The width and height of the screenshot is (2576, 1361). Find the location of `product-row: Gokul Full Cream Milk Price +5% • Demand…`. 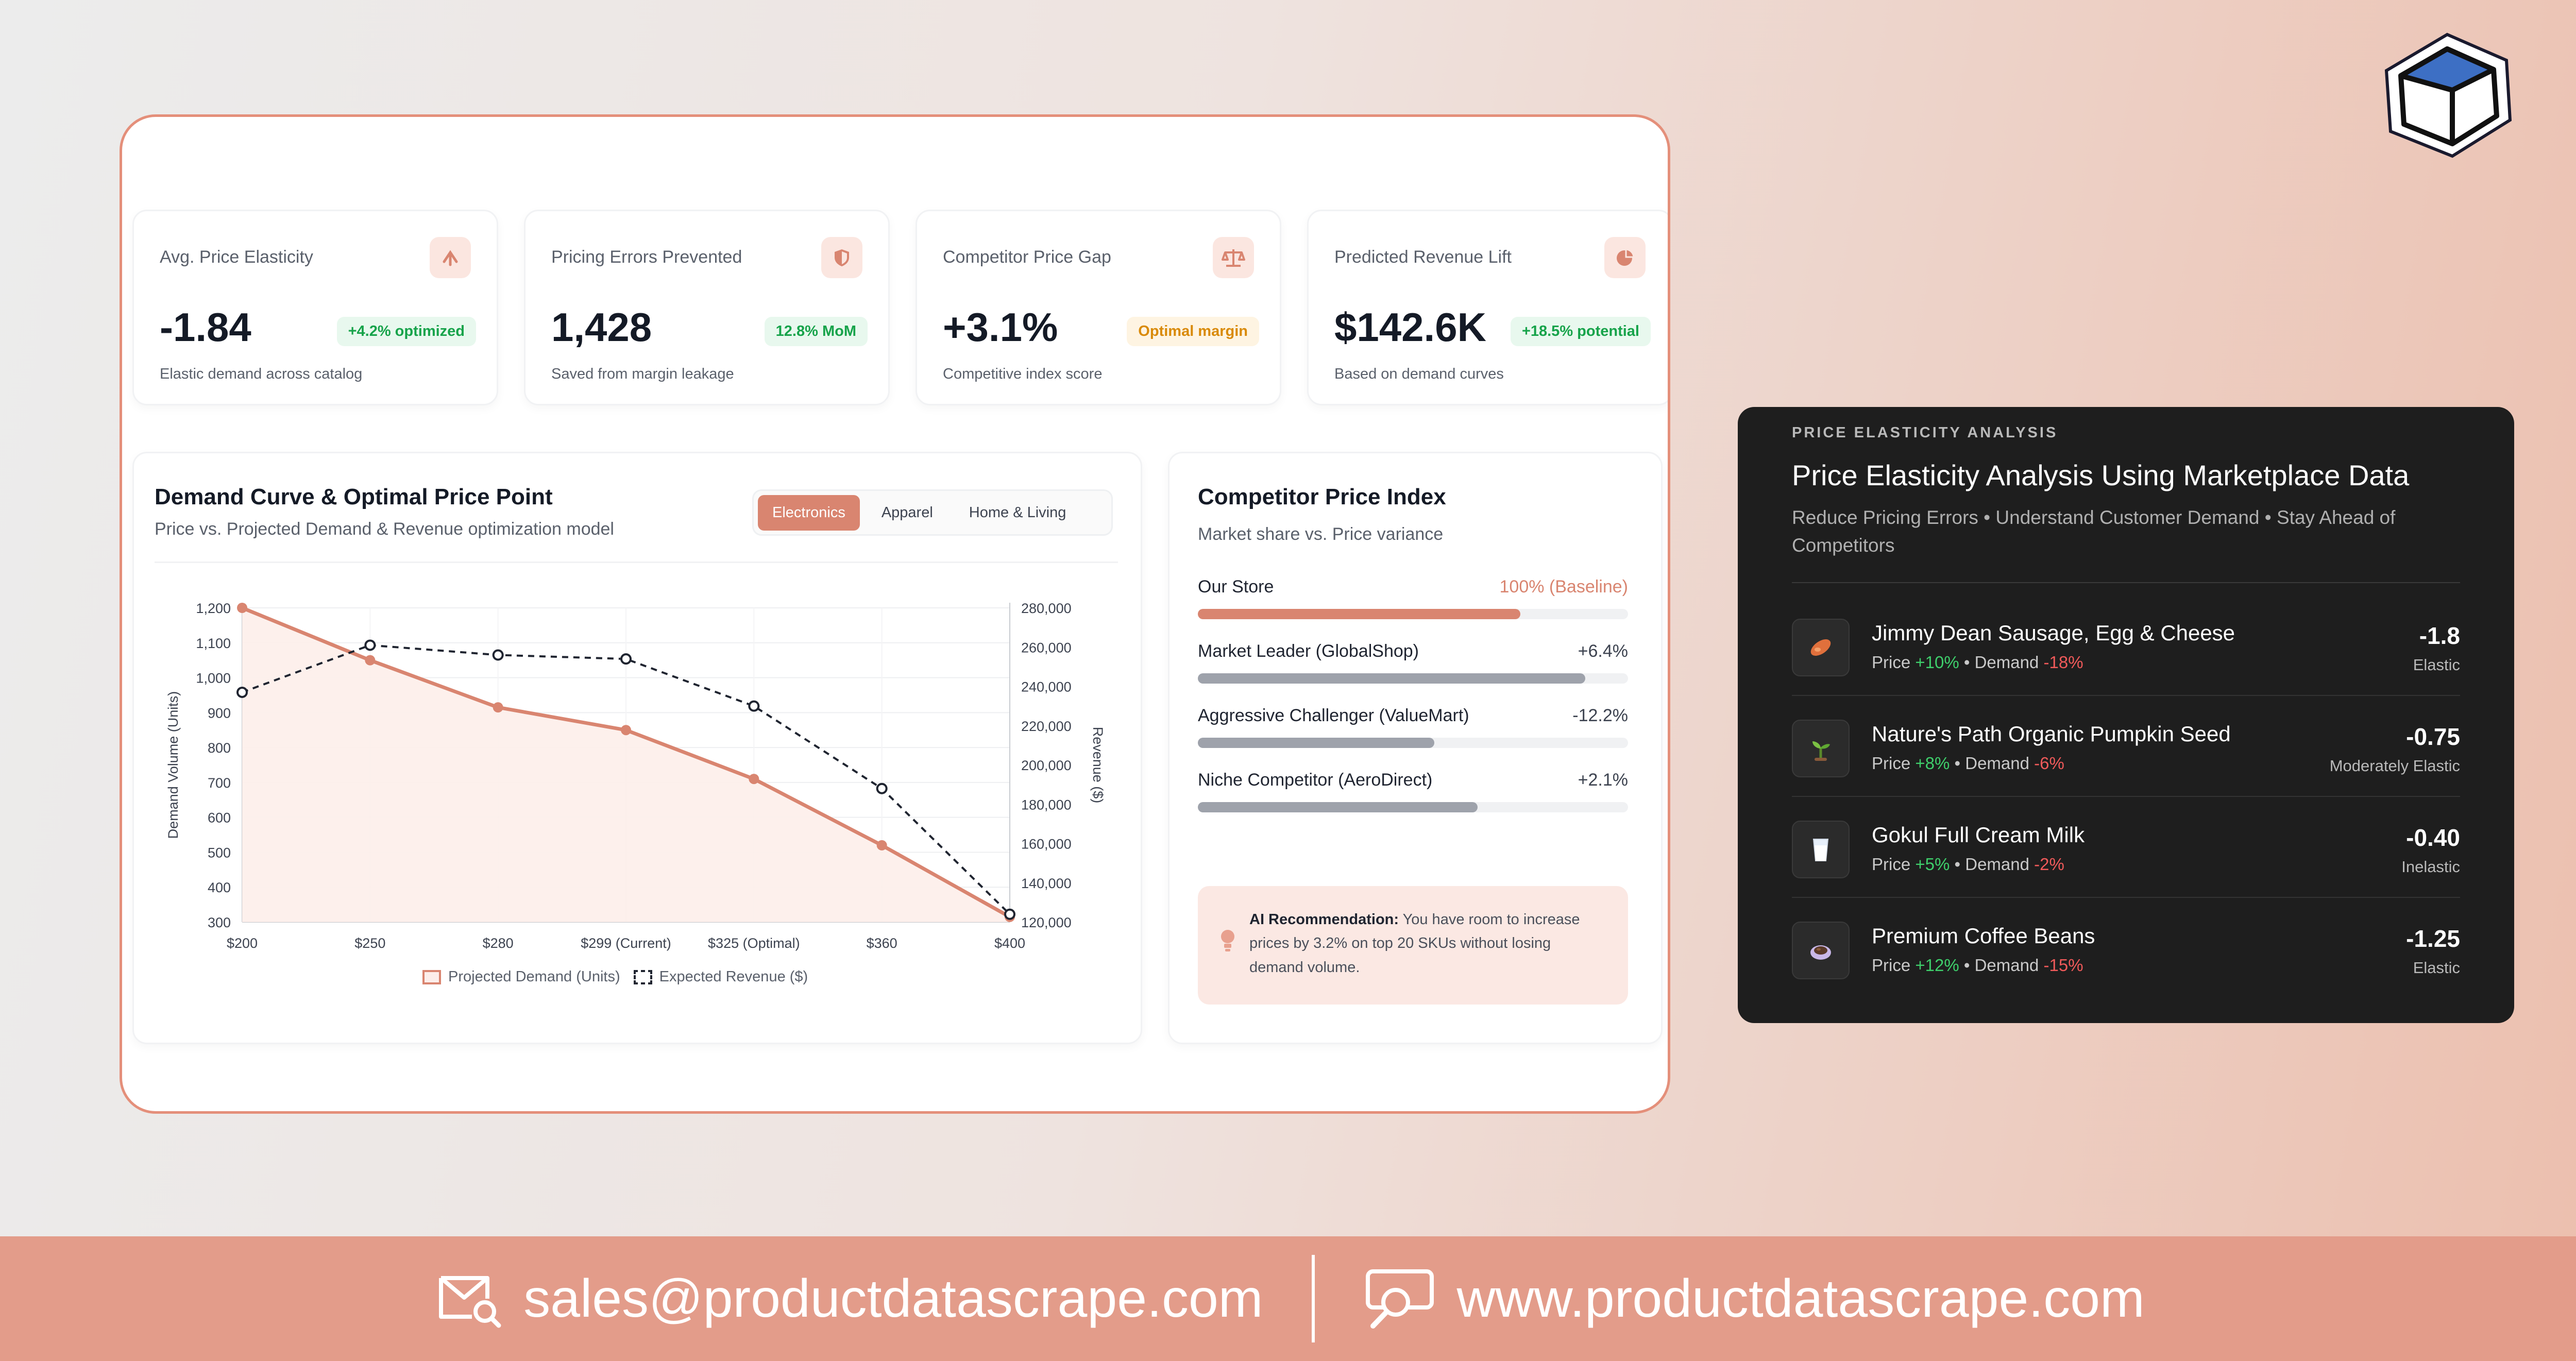

product-row: Gokul Full Cream Milk Price +5% • Demand… is located at coordinates (2126, 847).